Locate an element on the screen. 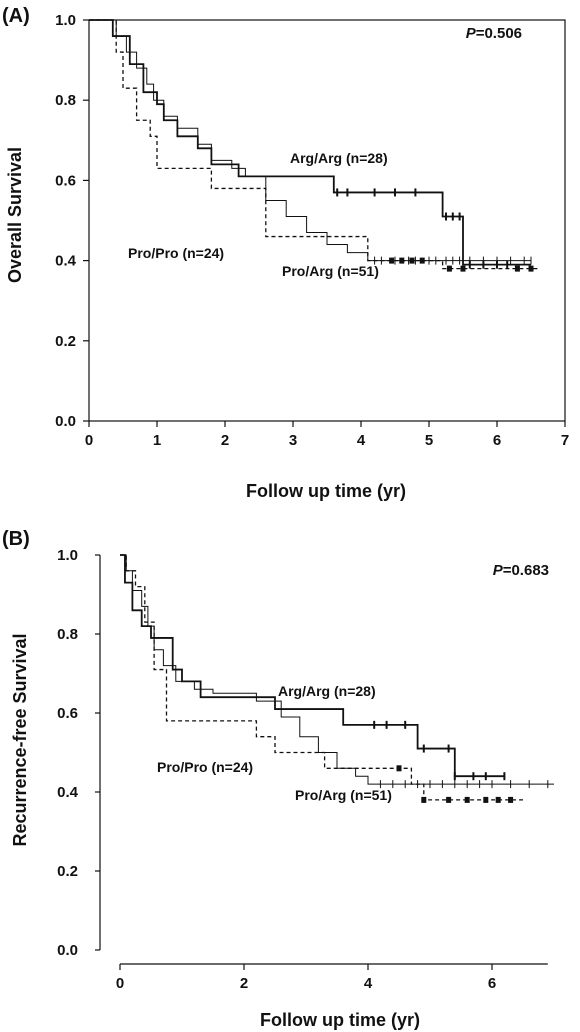  panel-a-x-tick-label: 3 is located at coordinates (293, 440).